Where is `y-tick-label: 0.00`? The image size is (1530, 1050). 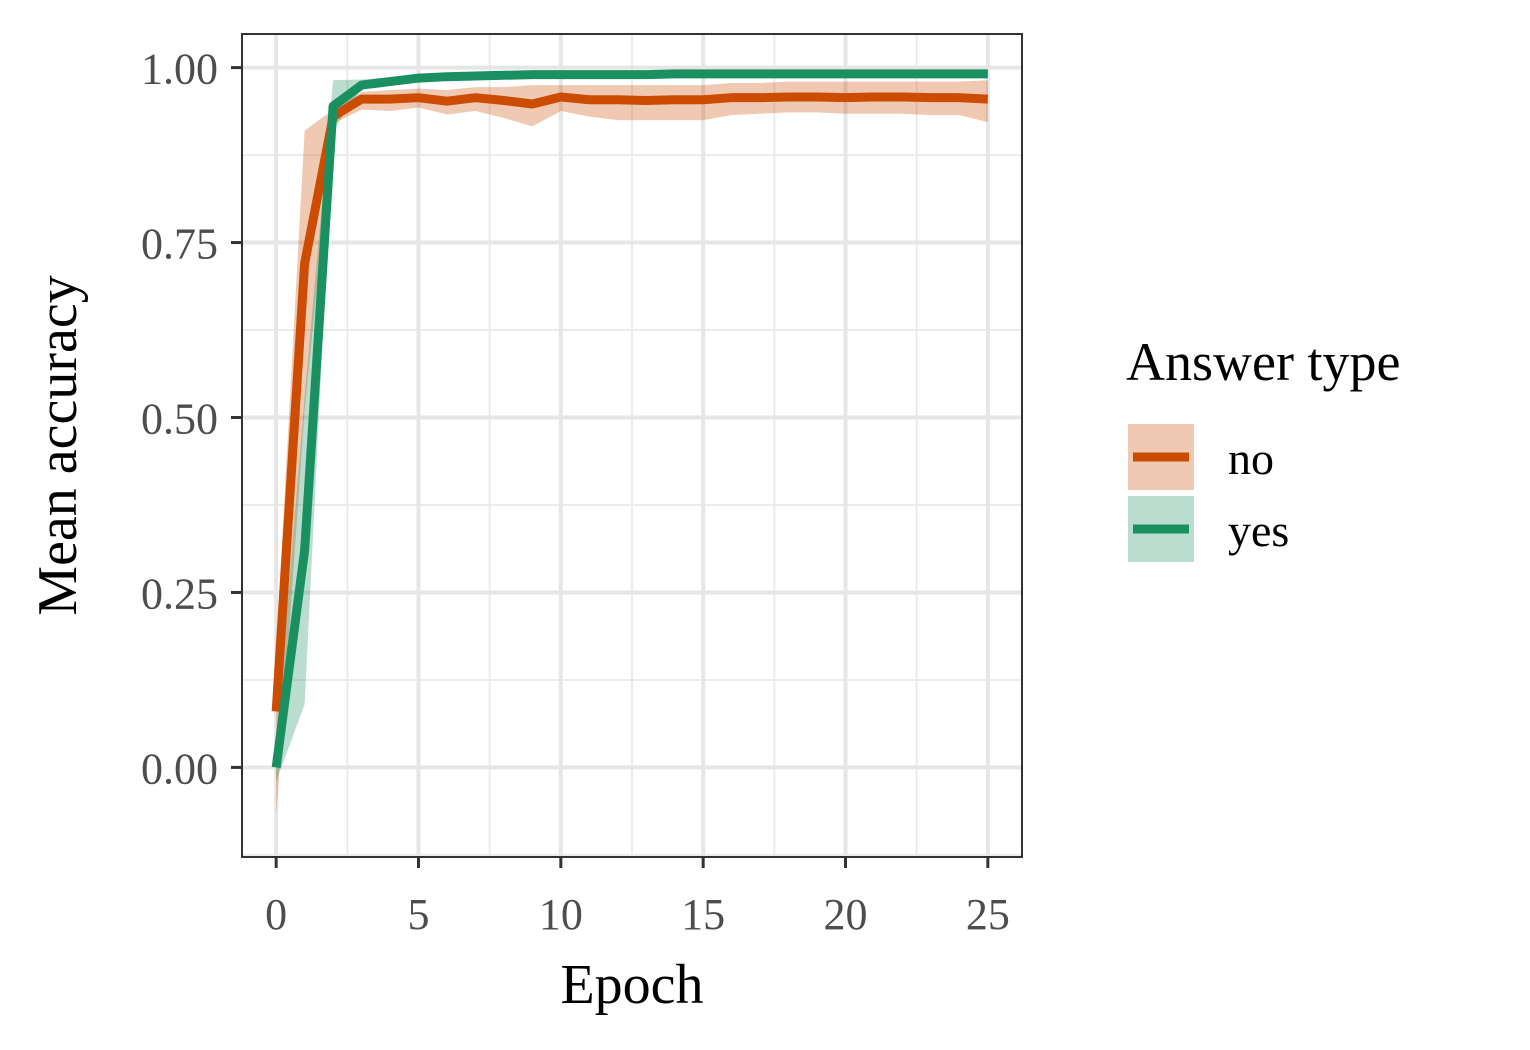
y-tick-label: 0.00 is located at coordinates (179, 768).